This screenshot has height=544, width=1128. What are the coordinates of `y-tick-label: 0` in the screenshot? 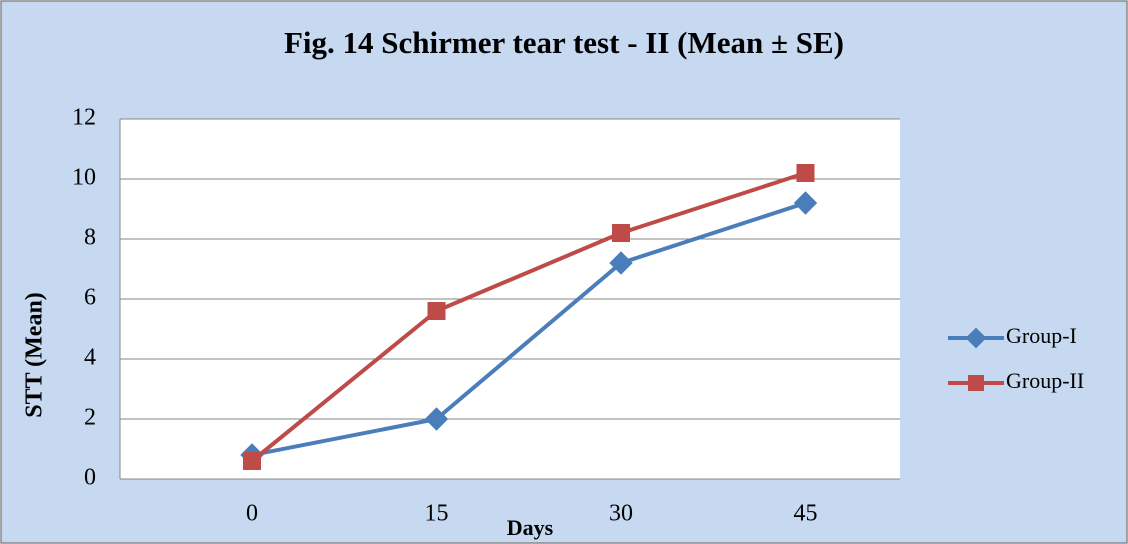 It's located at (90, 478).